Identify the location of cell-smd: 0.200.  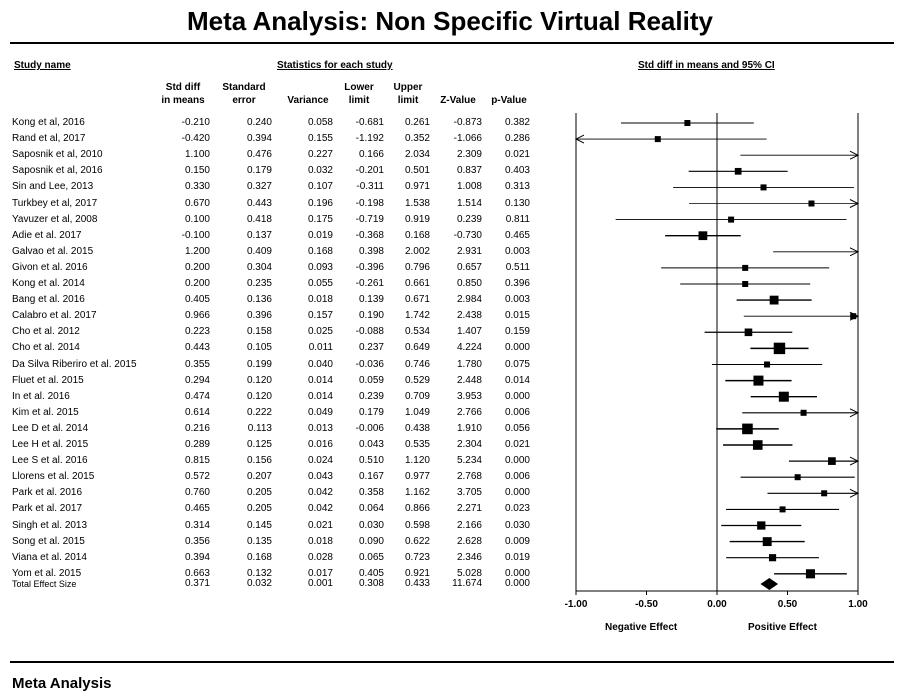
(197, 283).